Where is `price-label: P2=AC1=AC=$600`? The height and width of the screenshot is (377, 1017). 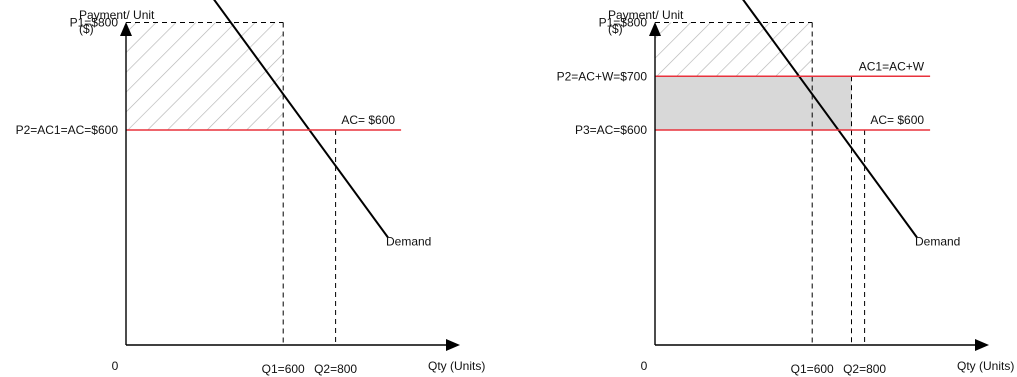 price-label: P2=AC1=AC=$600 is located at coordinates (67, 130).